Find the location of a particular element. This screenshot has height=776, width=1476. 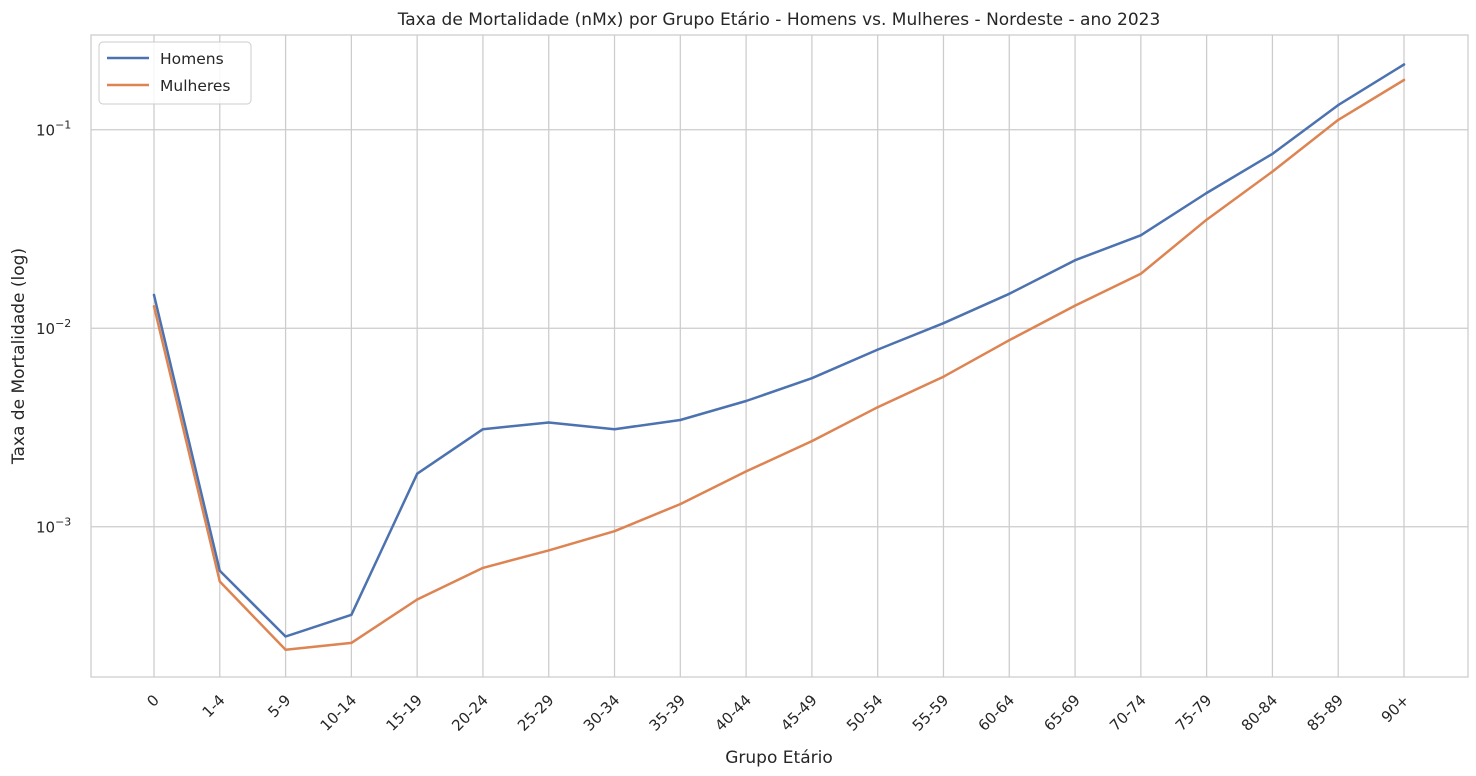

x-tick-label: 1-4 is located at coordinates (214, 706).